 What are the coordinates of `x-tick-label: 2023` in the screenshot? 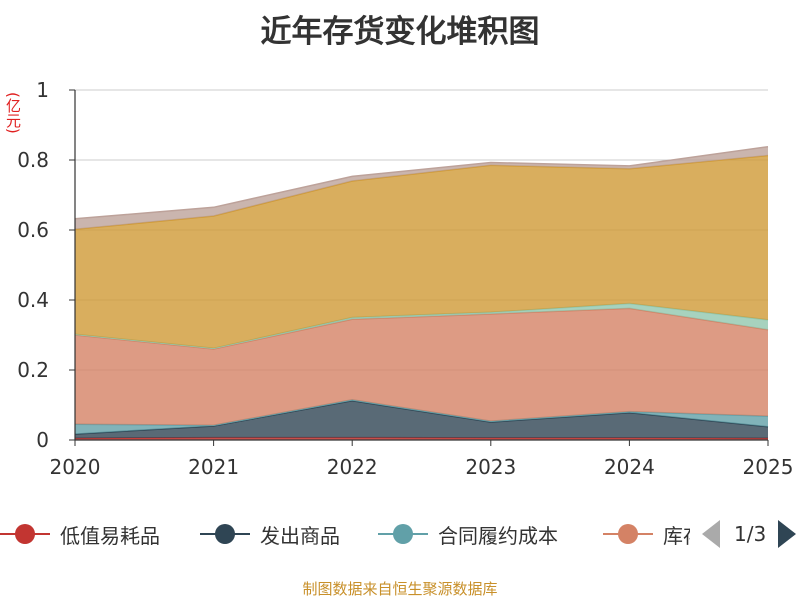 It's located at (490, 467).